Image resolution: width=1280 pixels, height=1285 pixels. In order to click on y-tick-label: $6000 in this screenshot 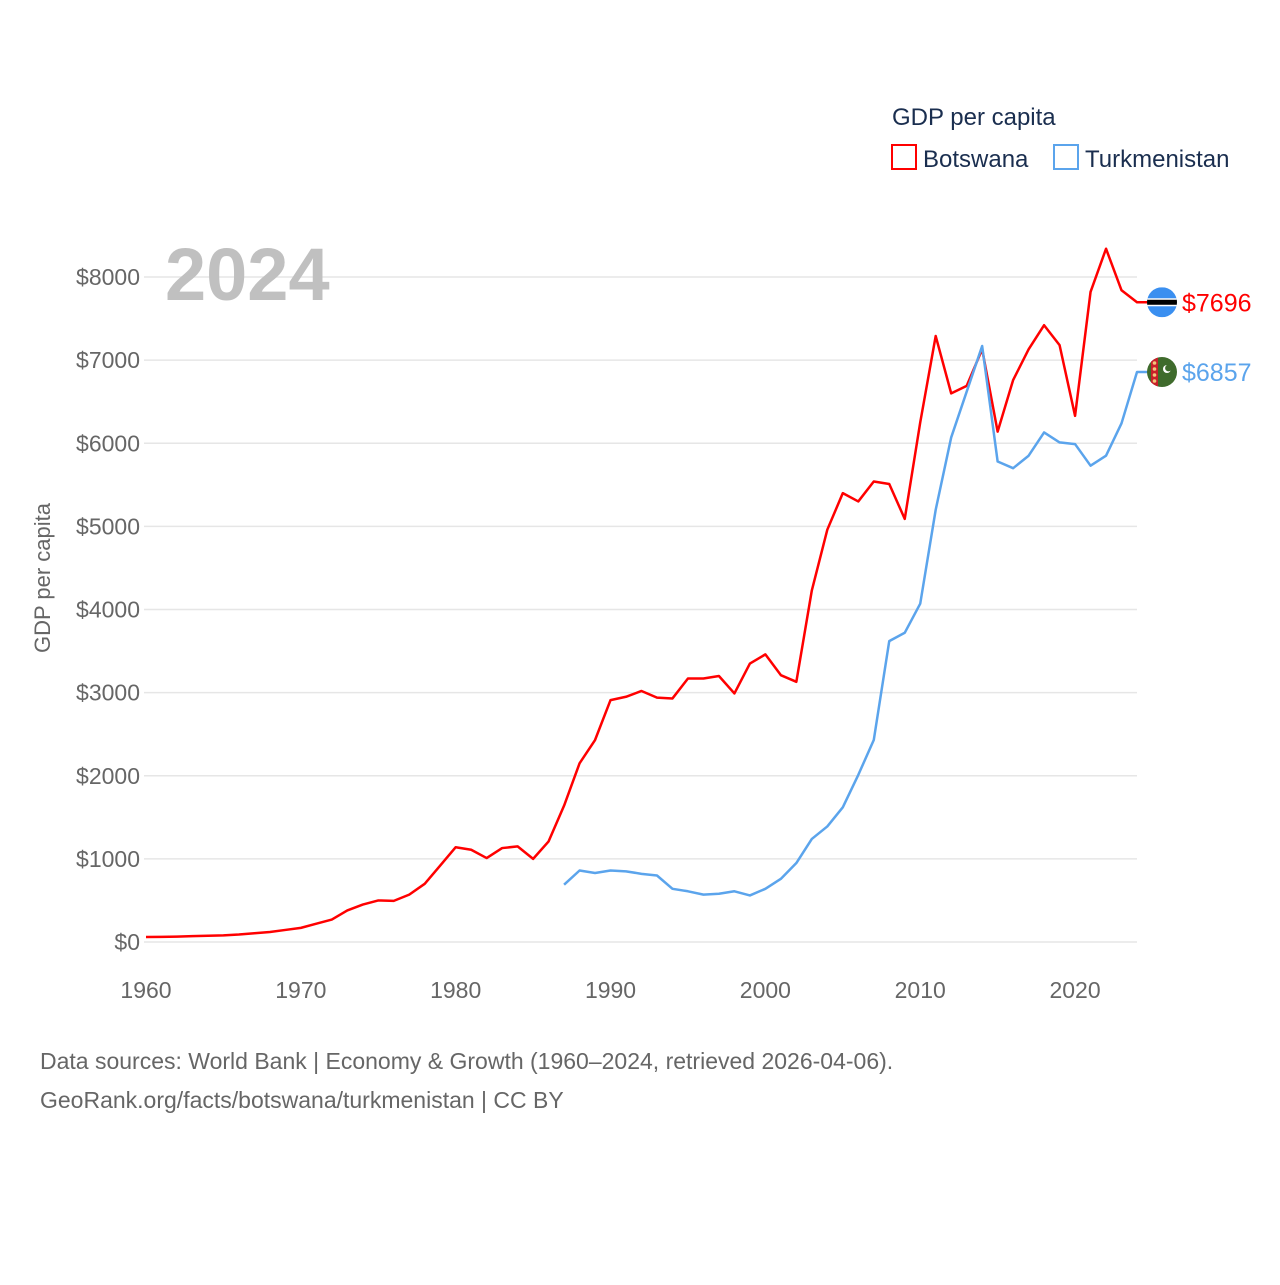, I will do `click(108, 443)`.